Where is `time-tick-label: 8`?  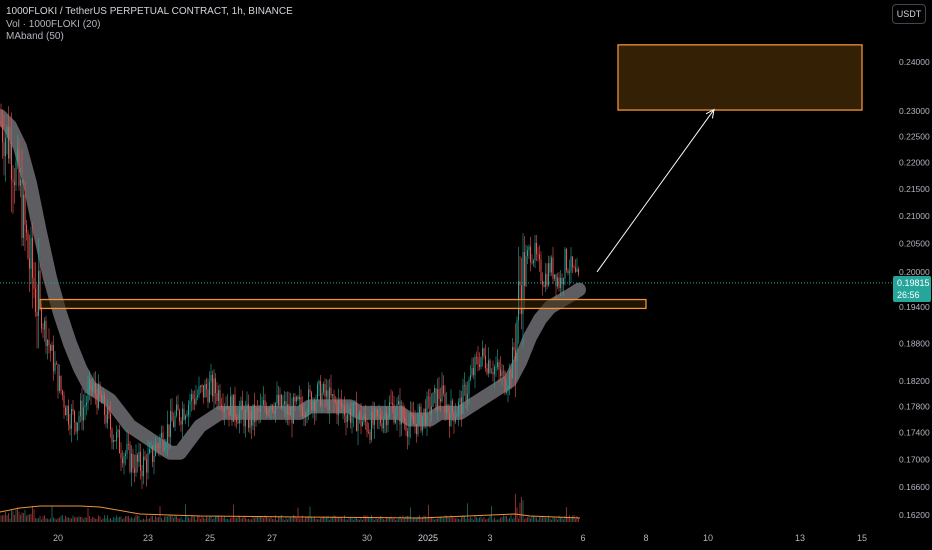 time-tick-label: 8 is located at coordinates (645, 538).